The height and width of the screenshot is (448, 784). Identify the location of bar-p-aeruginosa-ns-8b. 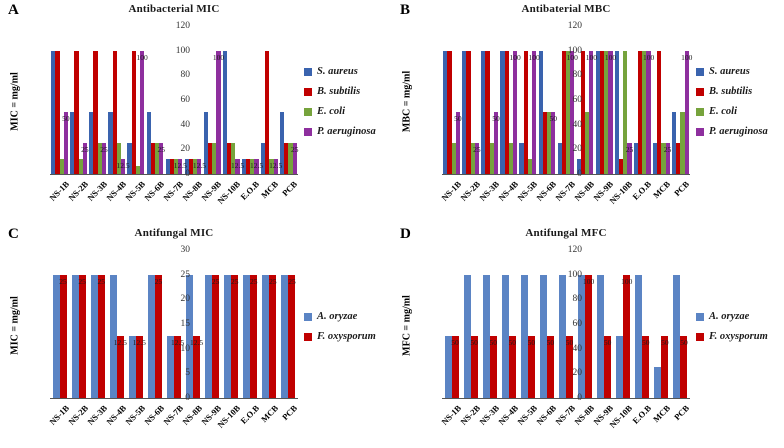
(199, 166).